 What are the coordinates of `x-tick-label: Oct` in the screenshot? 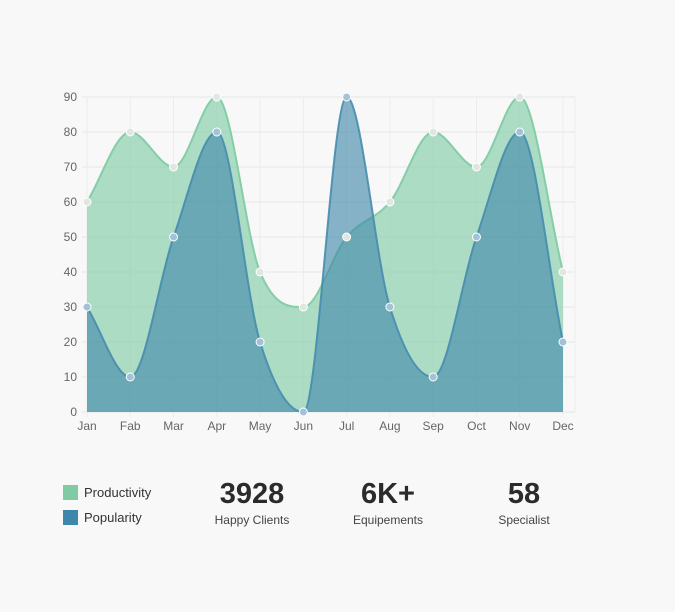 It's located at (476, 426).